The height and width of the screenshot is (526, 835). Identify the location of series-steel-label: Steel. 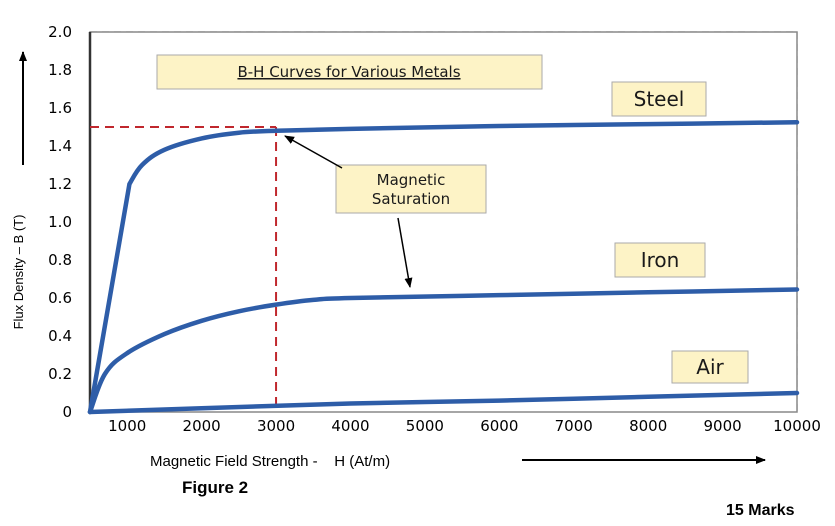
(659, 99).